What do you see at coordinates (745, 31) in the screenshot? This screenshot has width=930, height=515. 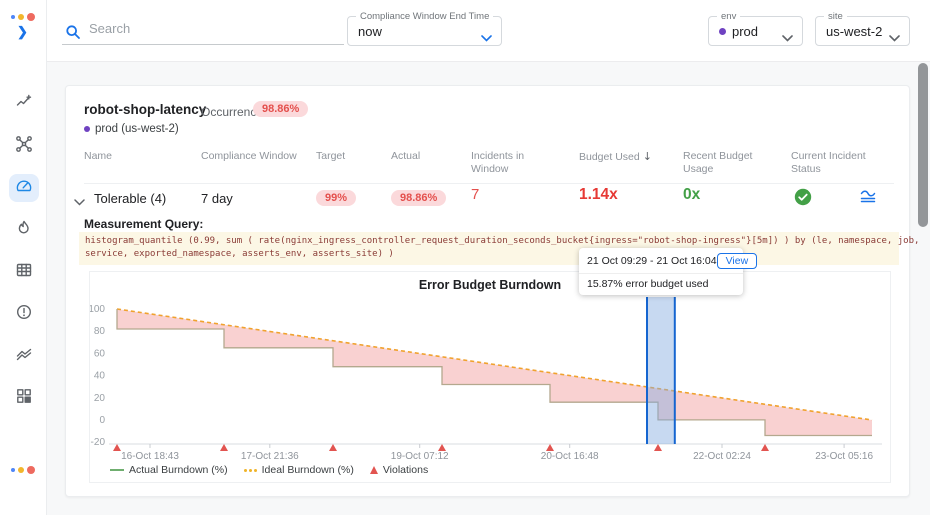 I see `env-value: prod` at bounding box center [745, 31].